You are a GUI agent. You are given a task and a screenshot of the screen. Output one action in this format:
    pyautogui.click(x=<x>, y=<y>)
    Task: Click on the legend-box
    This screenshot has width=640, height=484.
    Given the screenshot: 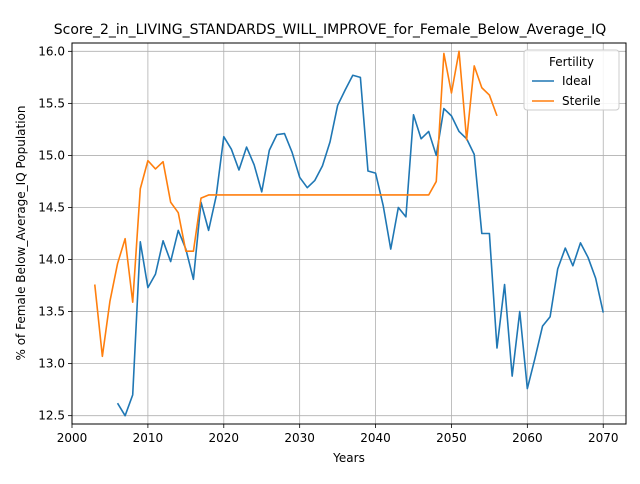 What is the action you would take?
    pyautogui.click(x=571, y=80)
    